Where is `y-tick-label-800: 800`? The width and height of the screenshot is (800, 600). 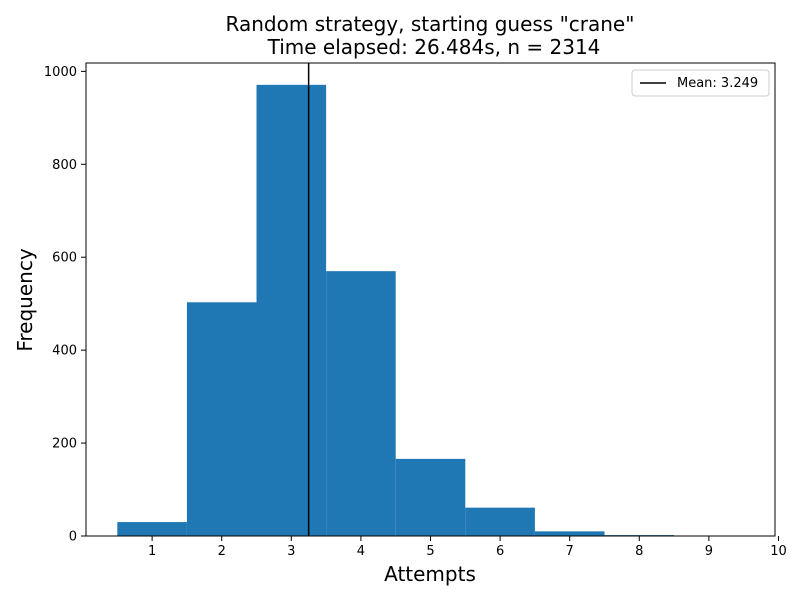
y-tick-label-800: 800 is located at coordinates (64, 165).